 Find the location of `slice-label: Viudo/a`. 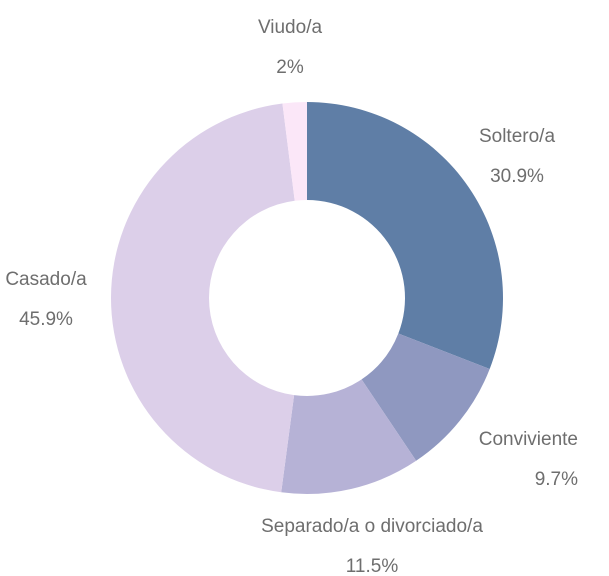

slice-label: Viudo/a is located at coordinates (290, 27).